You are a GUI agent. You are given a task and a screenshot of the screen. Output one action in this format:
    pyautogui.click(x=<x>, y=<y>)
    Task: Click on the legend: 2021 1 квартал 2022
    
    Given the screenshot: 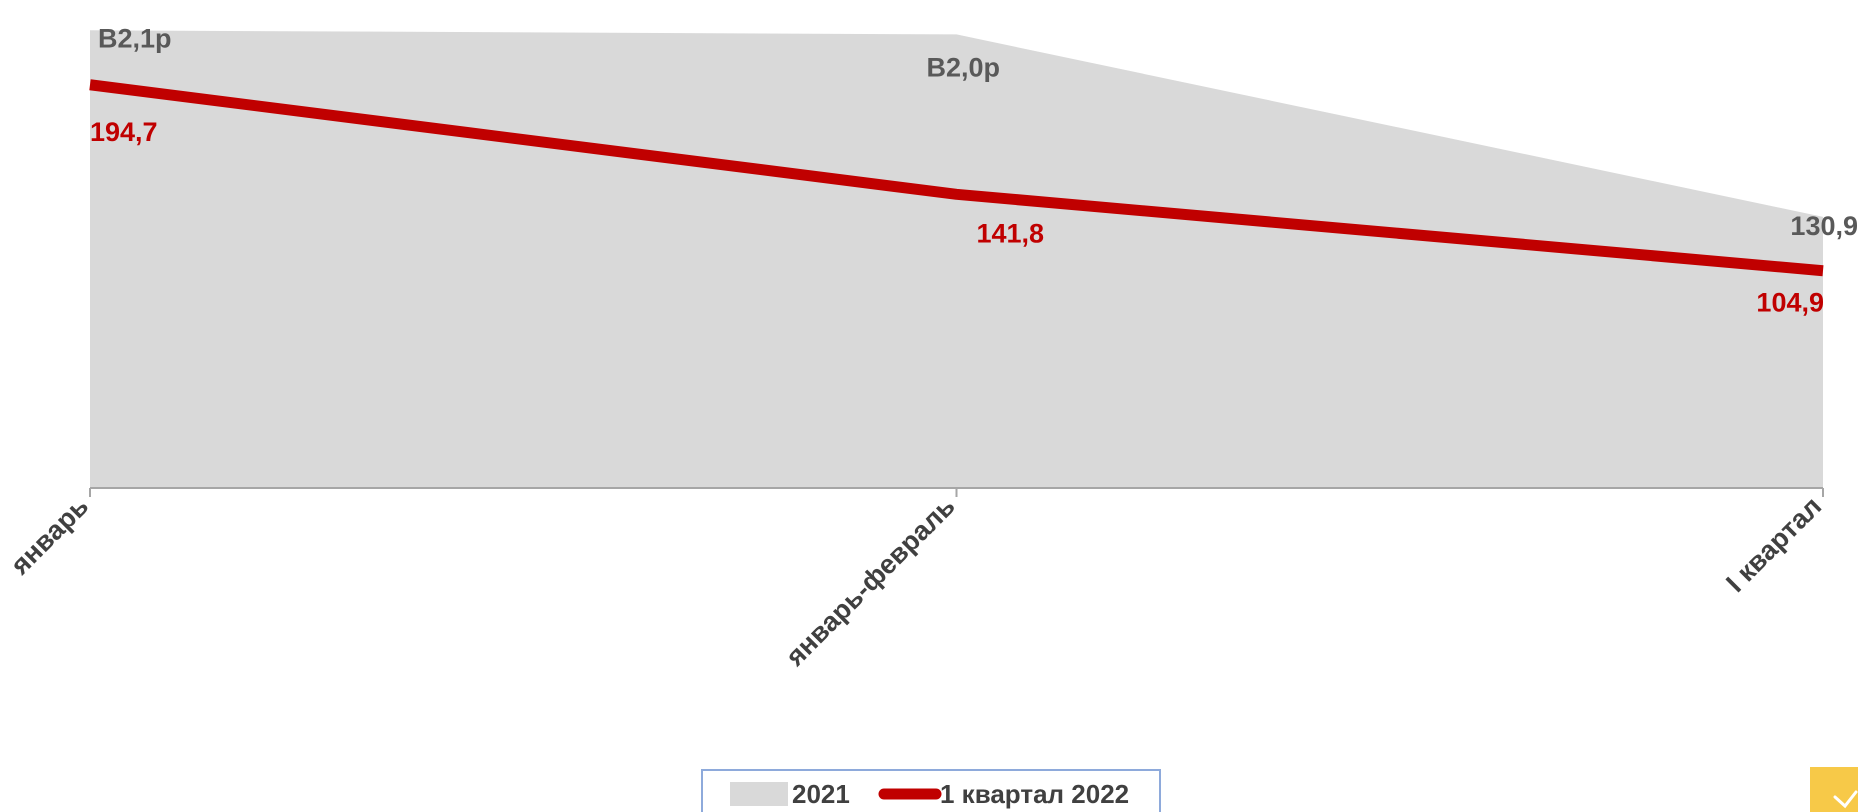 What is the action you would take?
    pyautogui.click(x=931, y=790)
    